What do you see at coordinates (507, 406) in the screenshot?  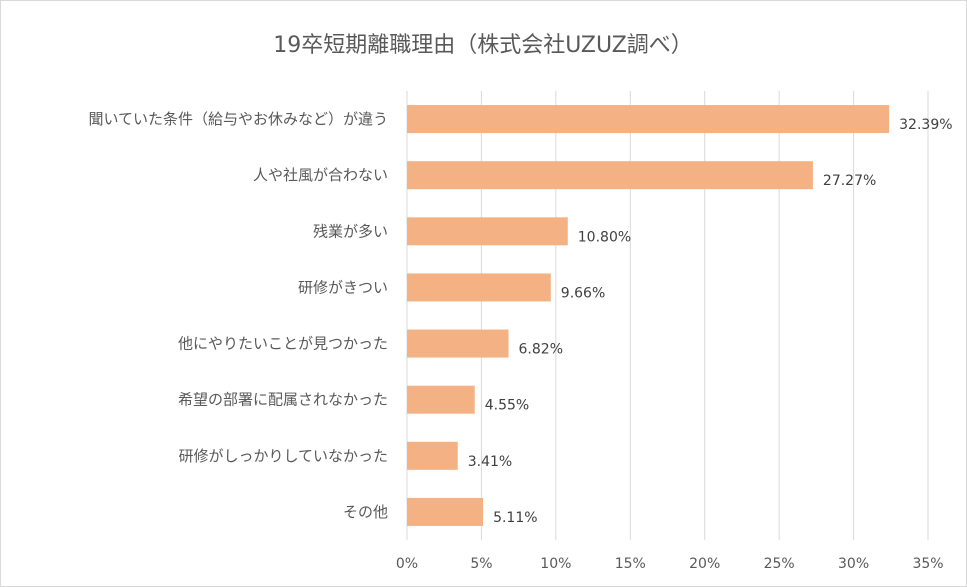 I see `data-label: 4.55%` at bounding box center [507, 406].